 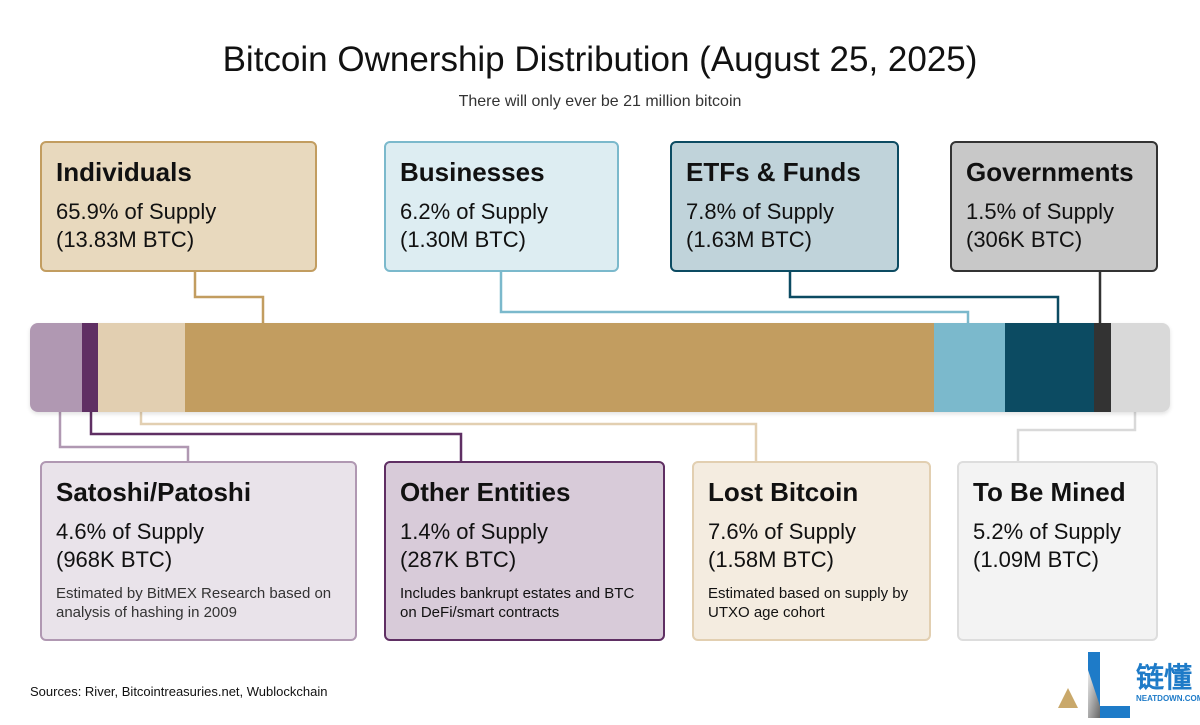 I want to click on box-individuals: Individuals 65.9% of Supply (13.83M BTC), so click(x=178, y=206).